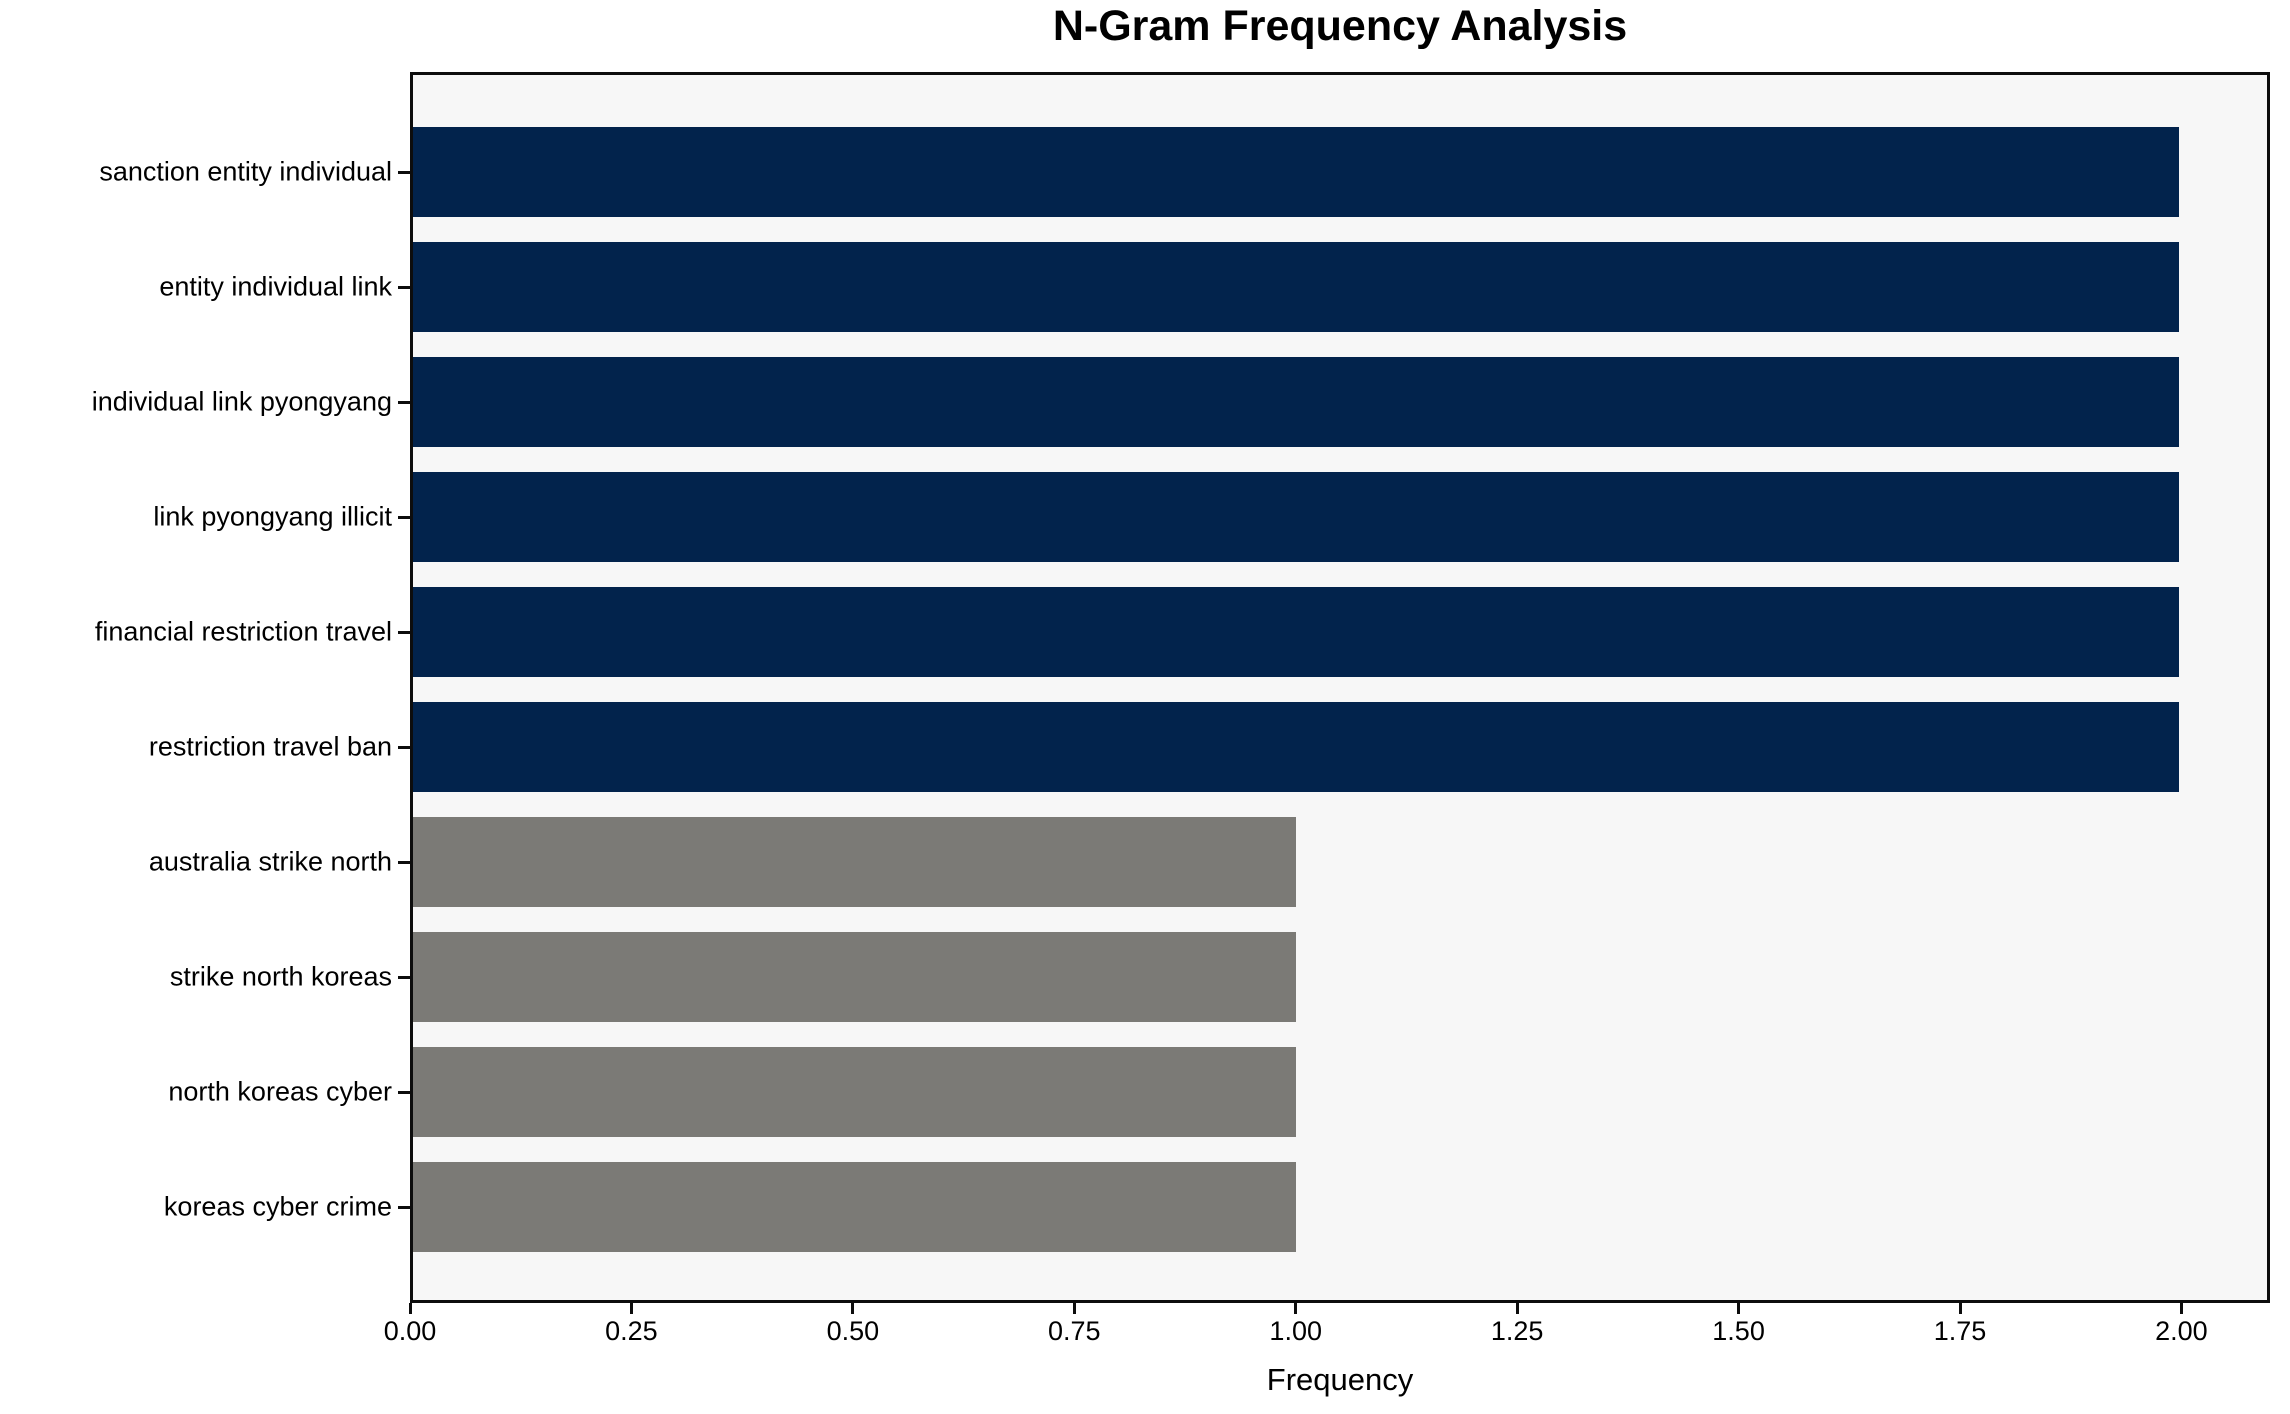 This screenshot has height=1414, width=2290. I want to click on y-tick-label: north koreas cyber, so click(280, 1091).